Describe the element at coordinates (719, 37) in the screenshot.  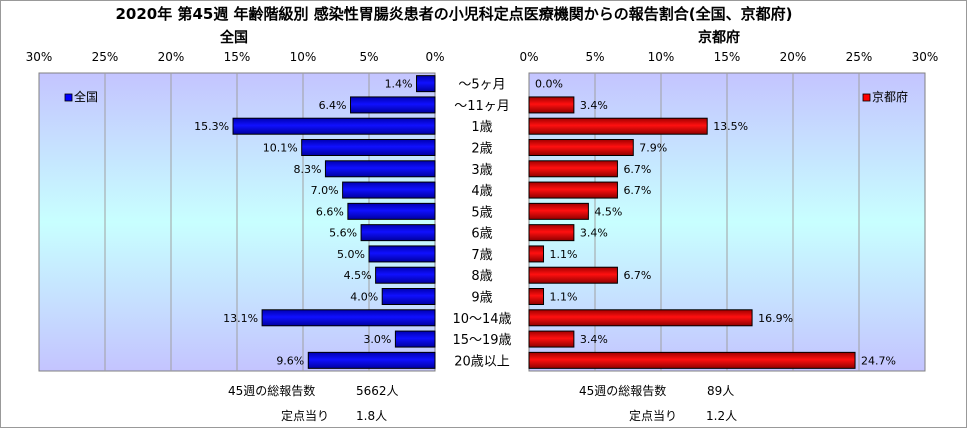
I see `kyoto-panel-title: 京都府` at that location.